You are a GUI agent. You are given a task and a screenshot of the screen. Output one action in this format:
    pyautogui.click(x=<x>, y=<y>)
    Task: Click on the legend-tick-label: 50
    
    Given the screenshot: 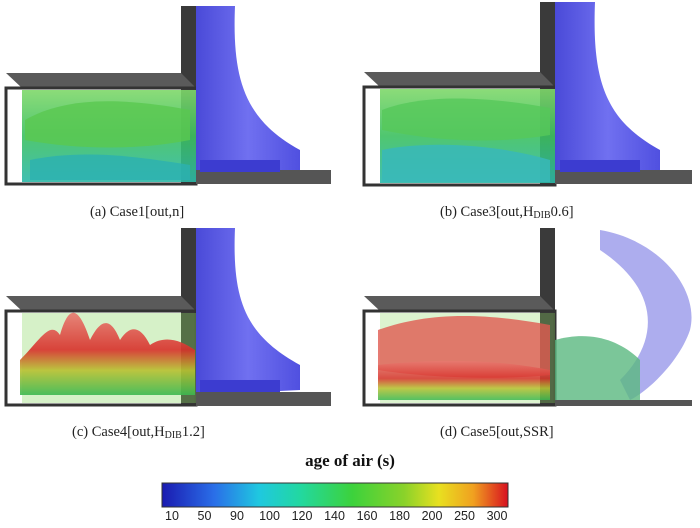 What is the action you would take?
    pyautogui.click(x=204, y=516)
    